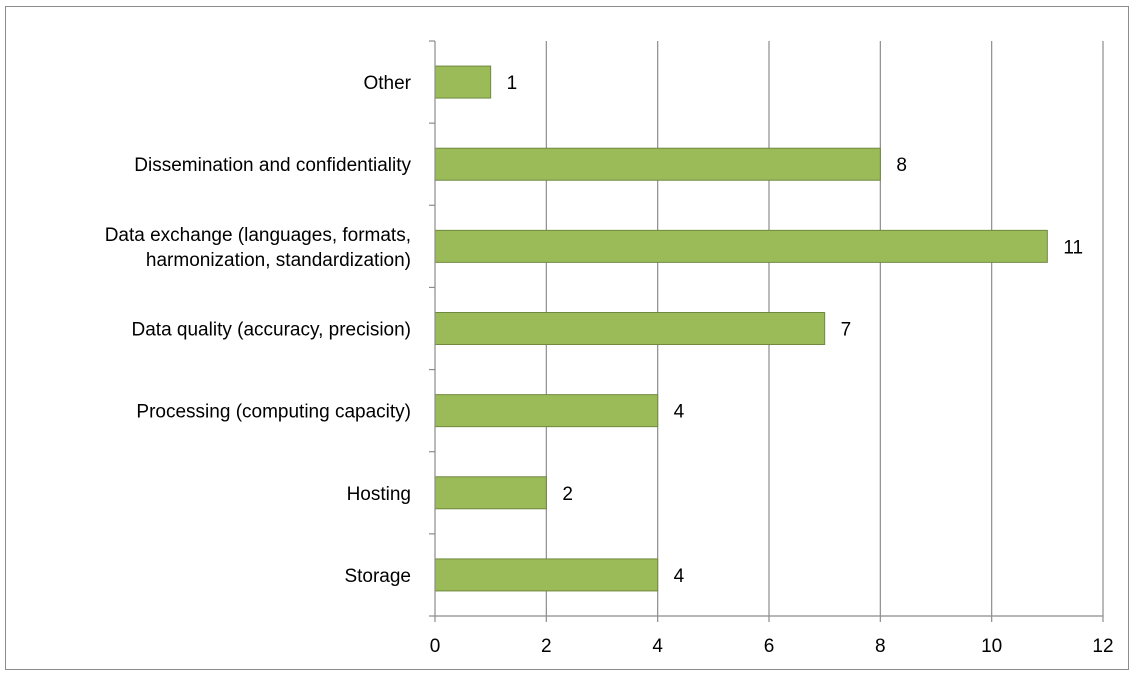 This screenshot has height=677, width=1135. Describe the element at coordinates (377, 576) in the screenshot. I see `category-label: Storage` at that location.